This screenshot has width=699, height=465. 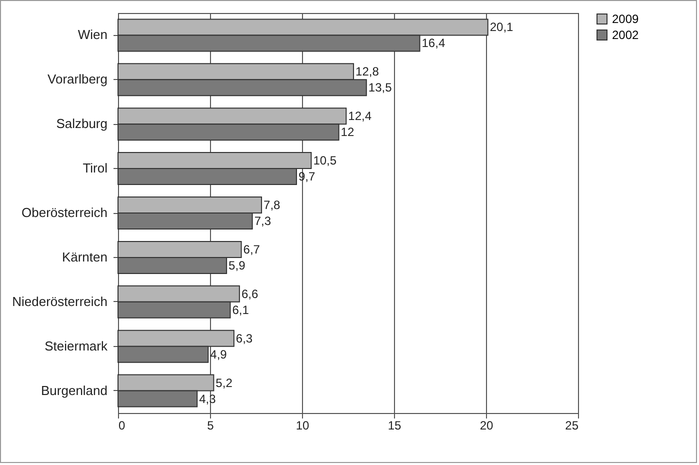 What do you see at coordinates (65, 212) in the screenshot?
I see `y-tick-label: Oberösterreich` at bounding box center [65, 212].